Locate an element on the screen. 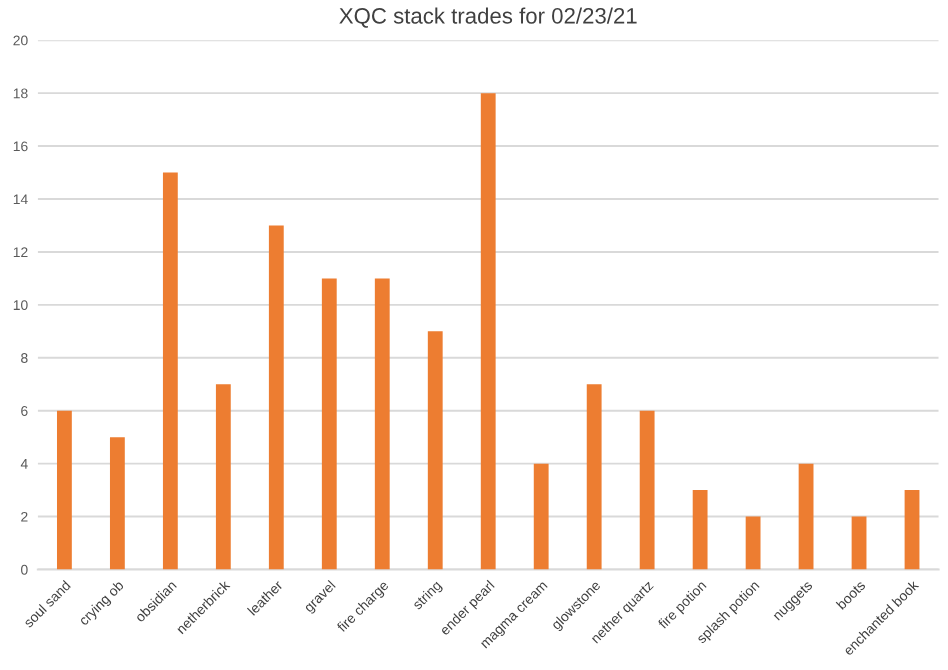 This screenshot has width=948, height=670. chart-title: XQC stack trades for 02/23/21 is located at coordinates (488, 17).